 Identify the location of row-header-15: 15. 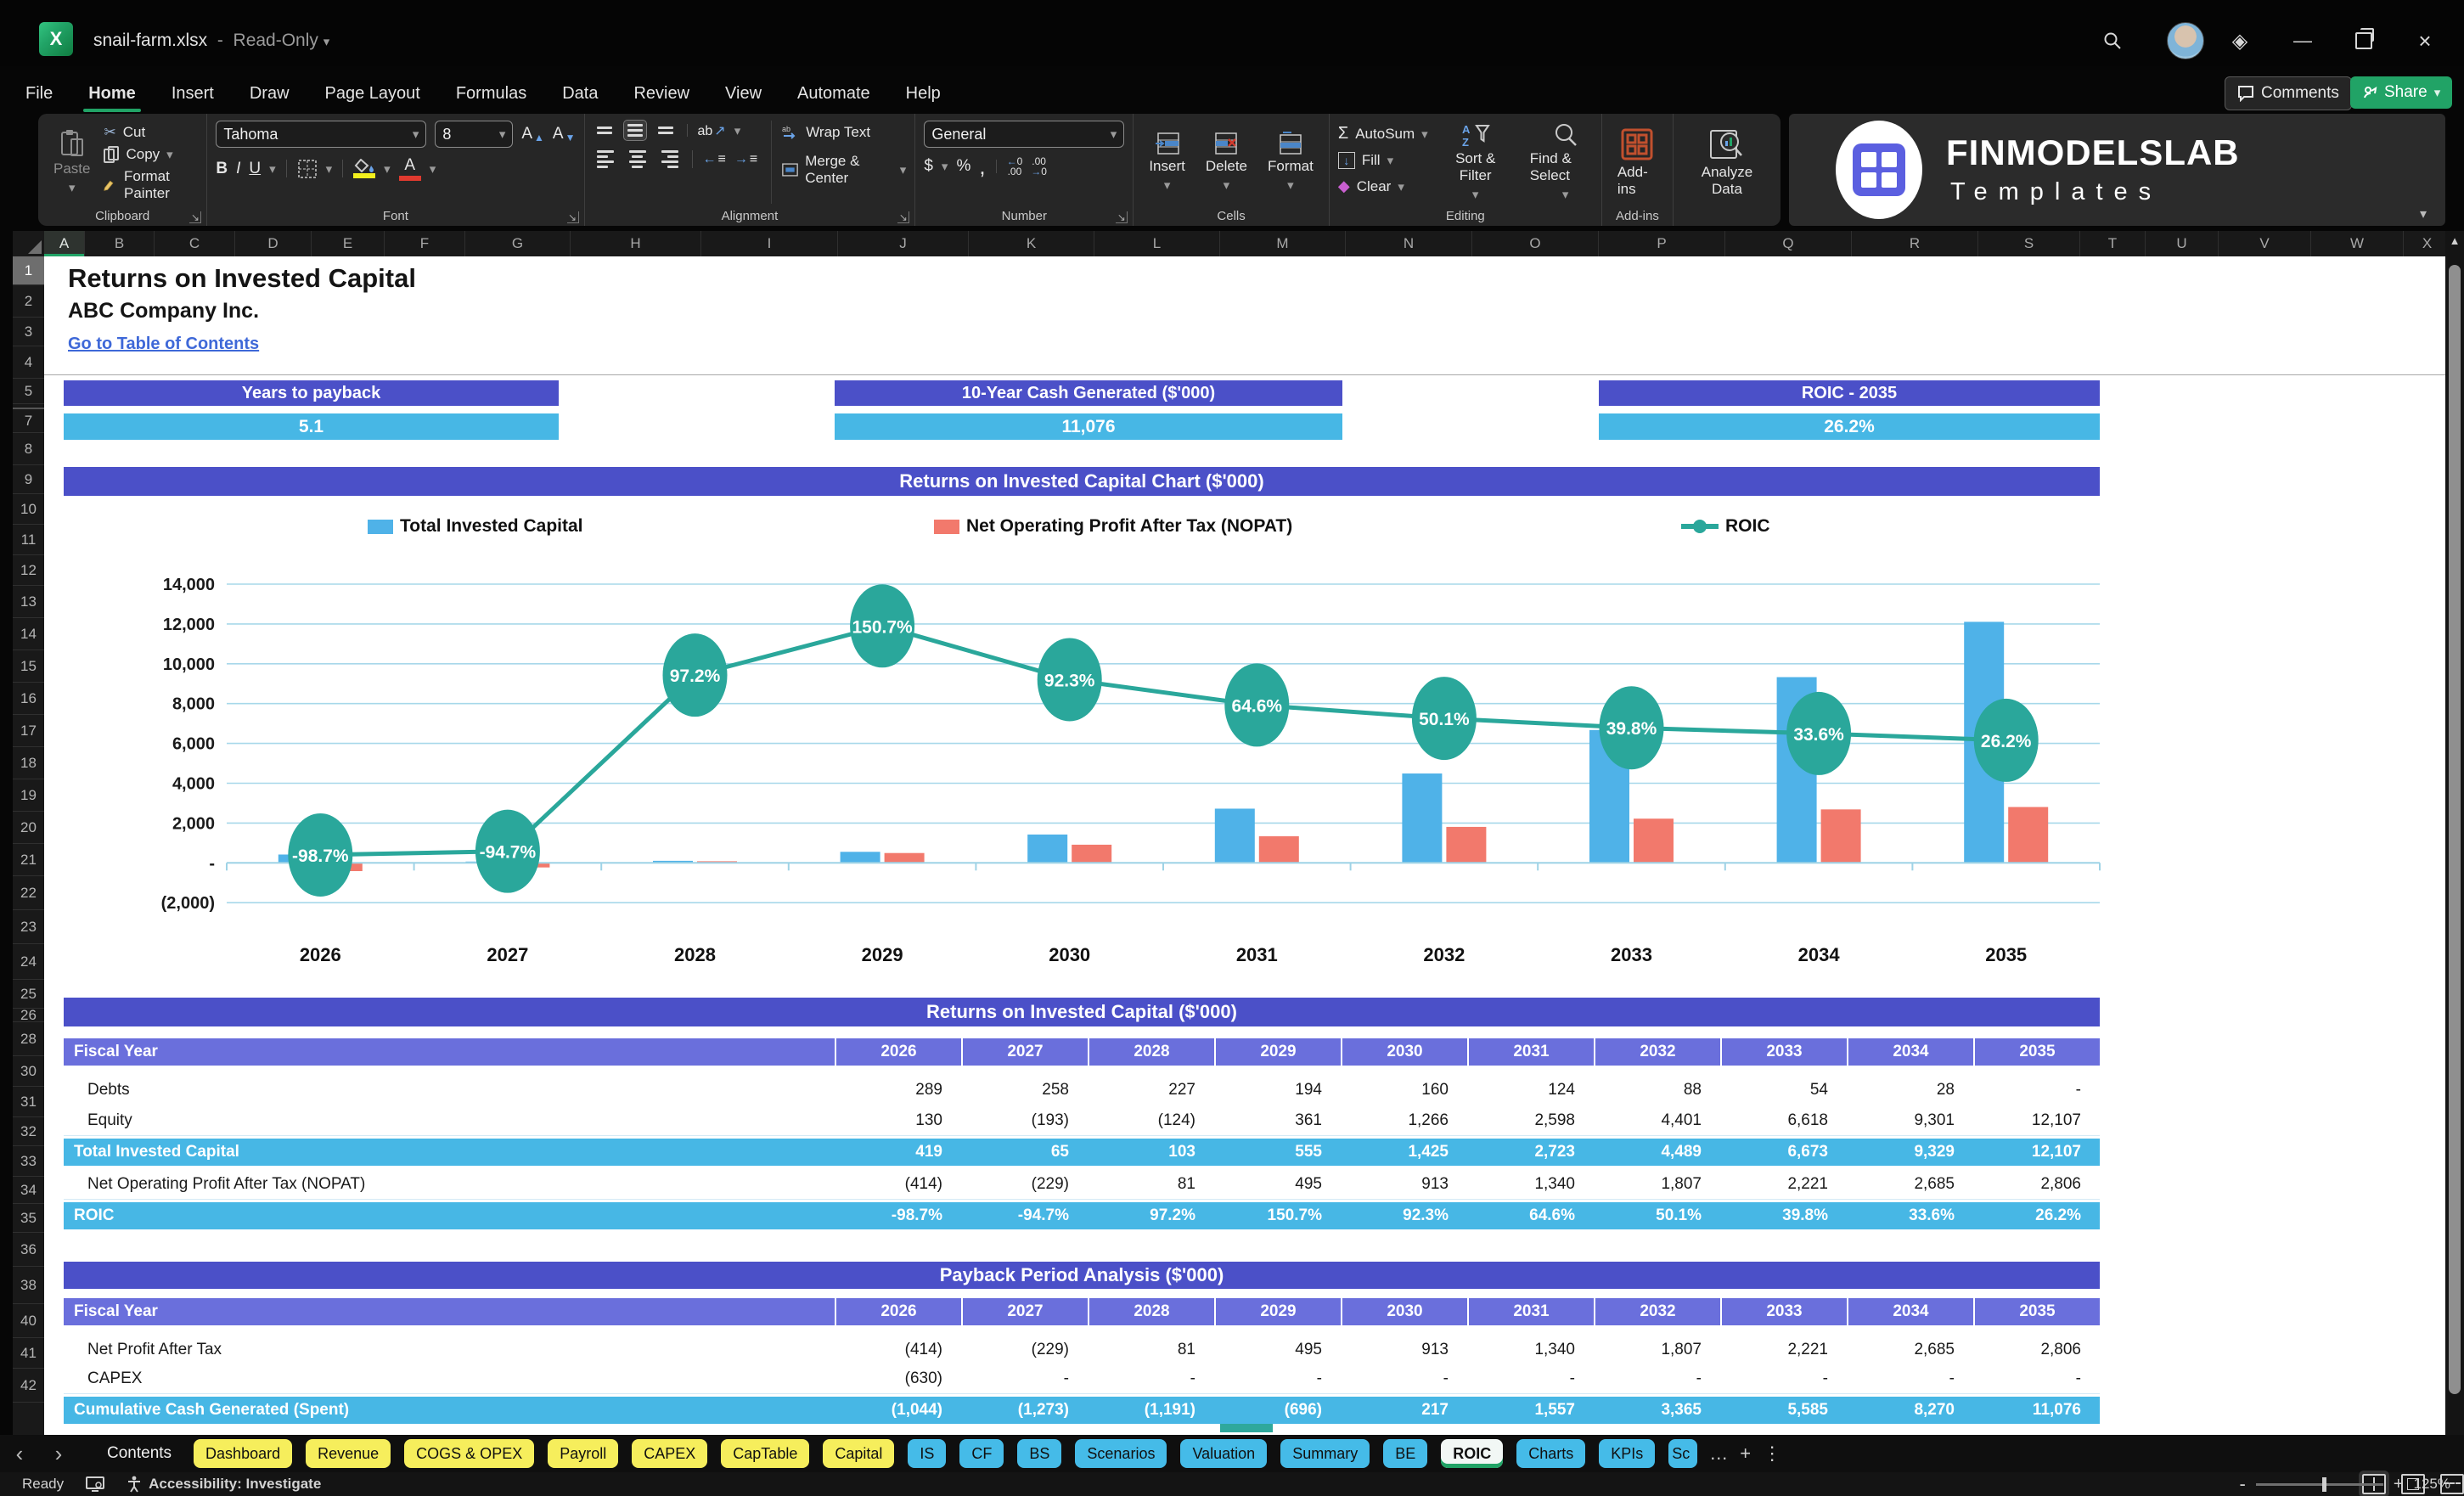
(28, 666).